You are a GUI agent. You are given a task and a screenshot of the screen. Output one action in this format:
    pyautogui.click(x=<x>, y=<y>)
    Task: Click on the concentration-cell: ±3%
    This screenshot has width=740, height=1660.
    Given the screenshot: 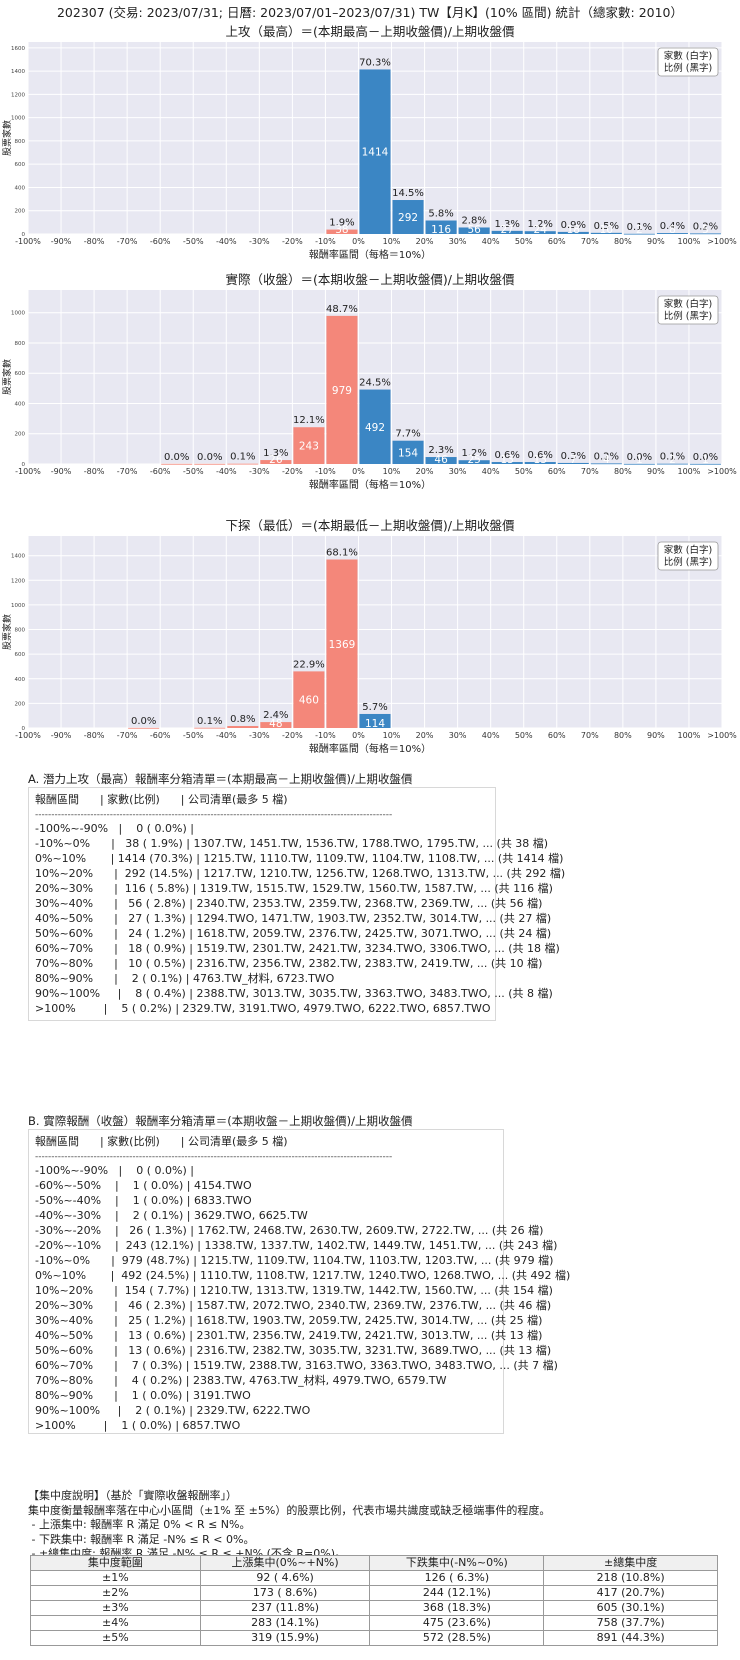 What is the action you would take?
    pyautogui.click(x=115, y=1608)
    